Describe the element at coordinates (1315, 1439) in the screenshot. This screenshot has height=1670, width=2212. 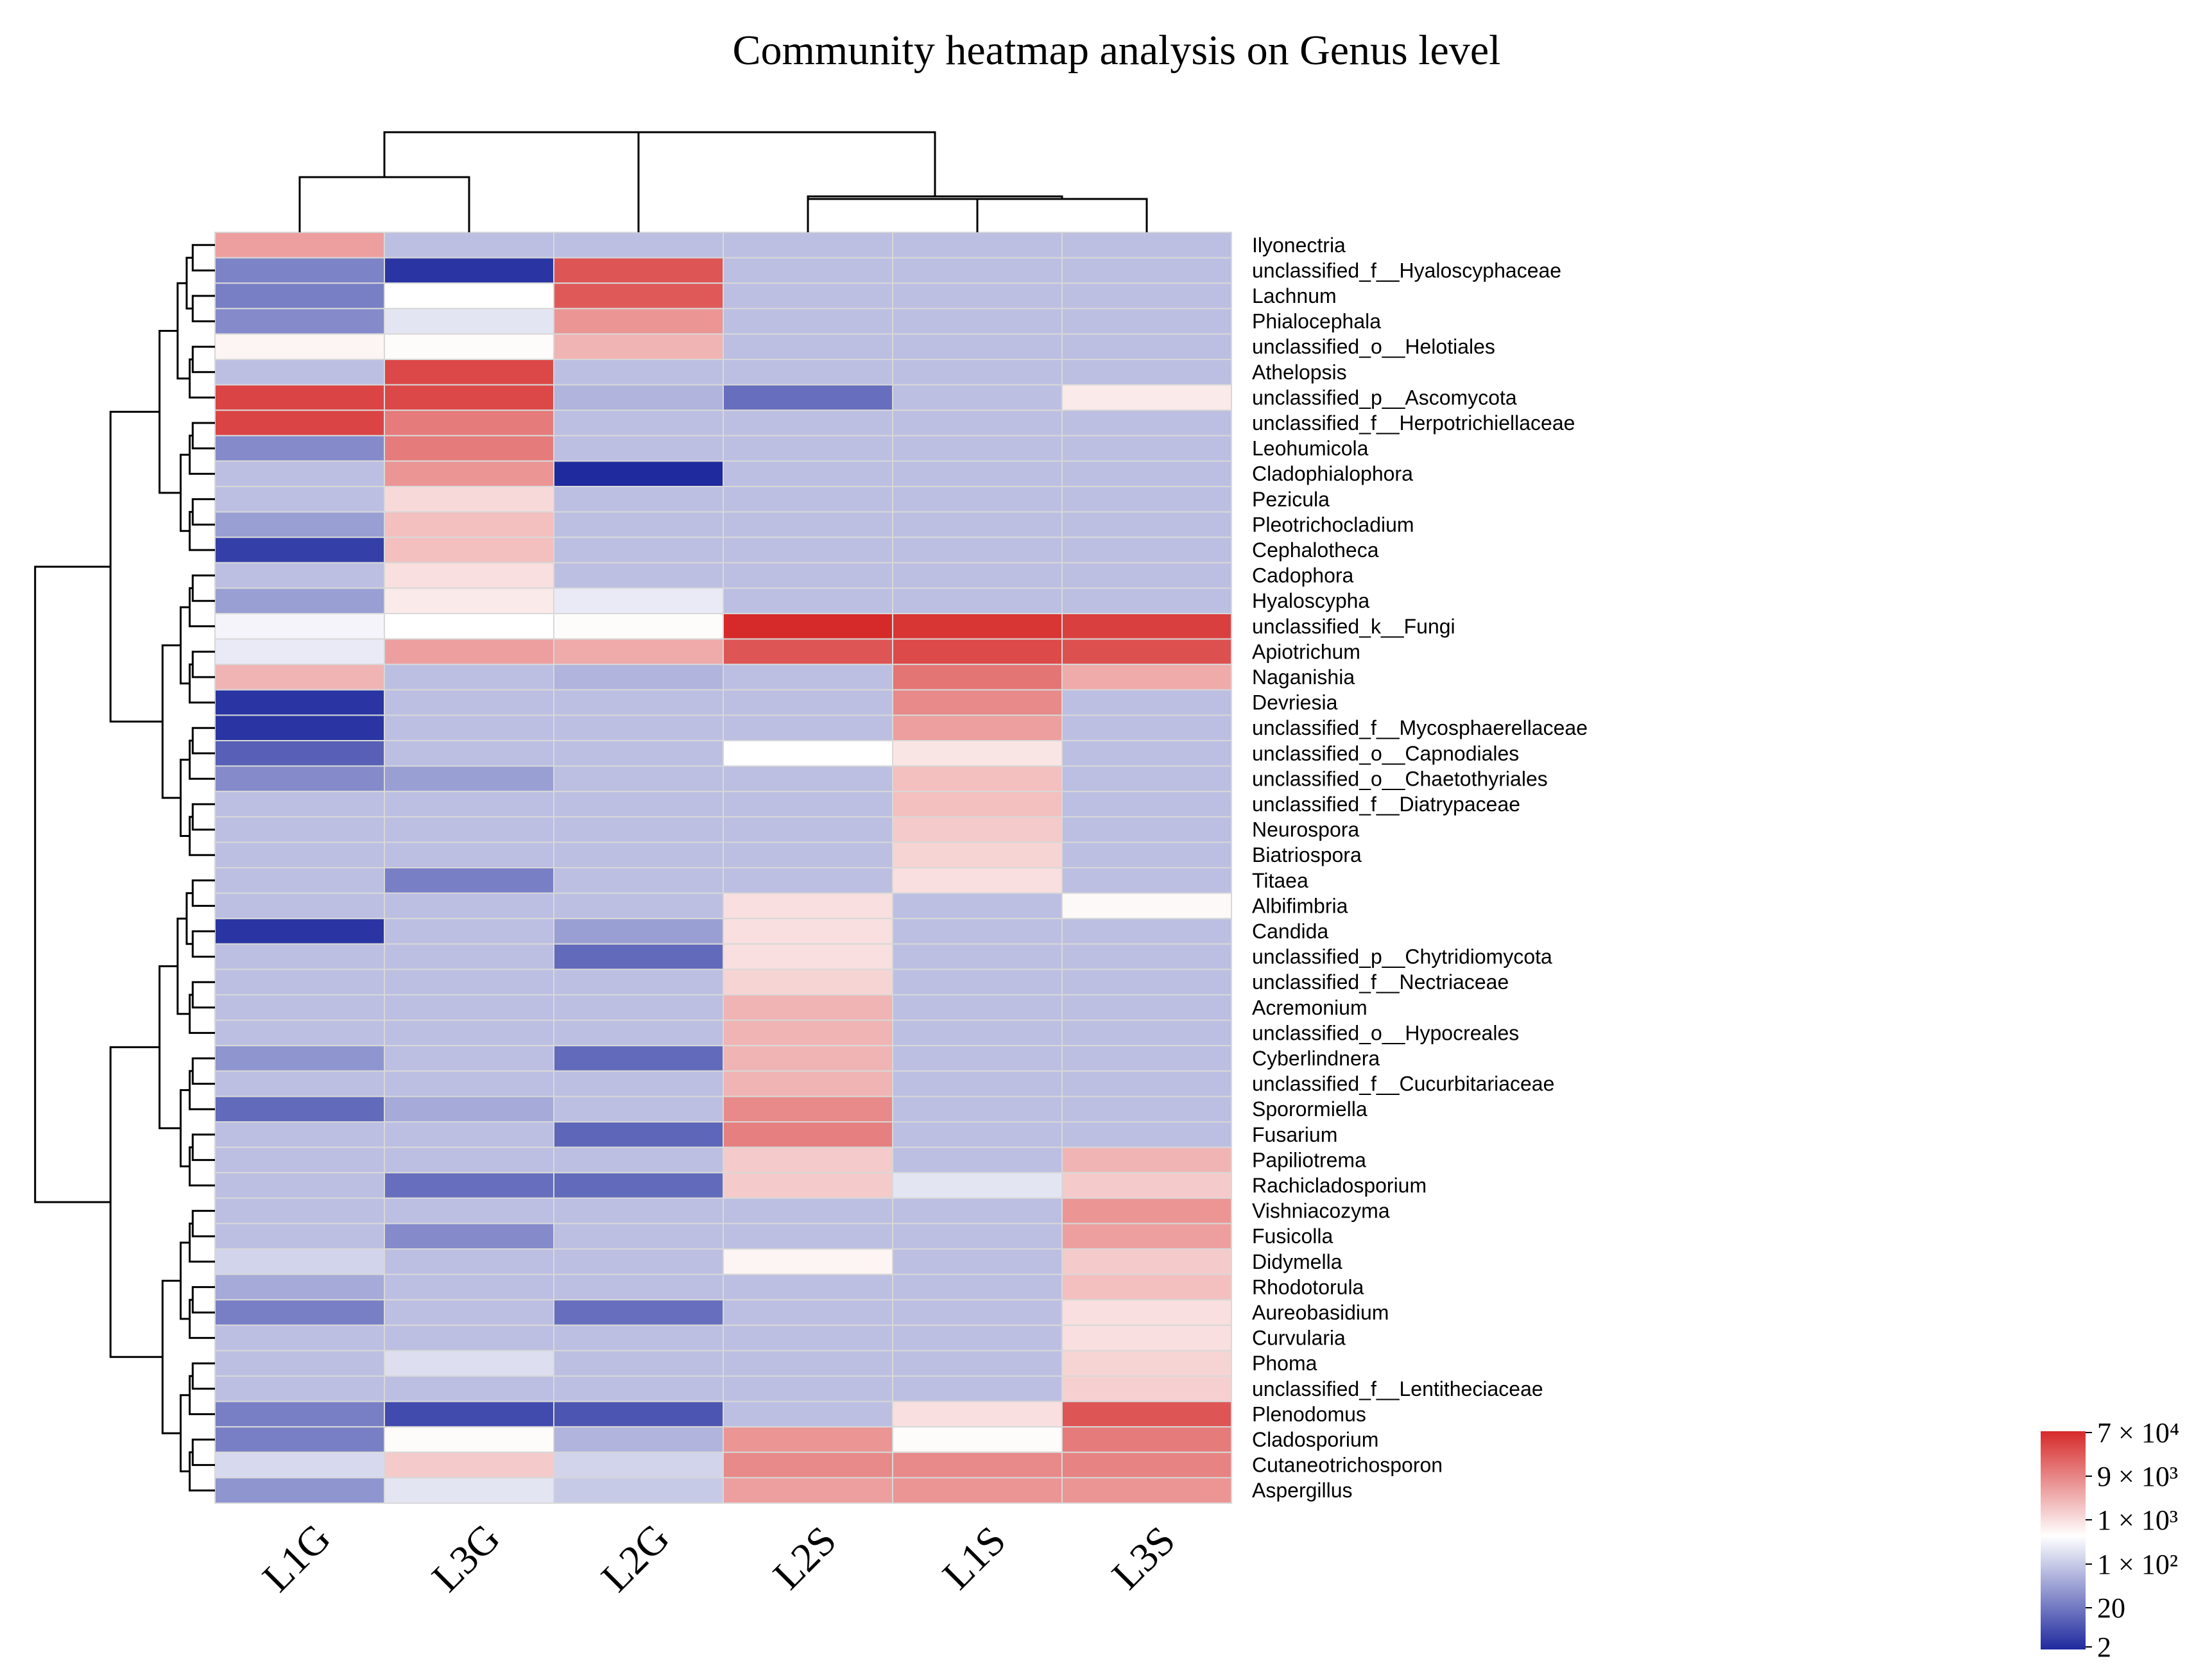
I see `row-label: Cladosporium` at that location.